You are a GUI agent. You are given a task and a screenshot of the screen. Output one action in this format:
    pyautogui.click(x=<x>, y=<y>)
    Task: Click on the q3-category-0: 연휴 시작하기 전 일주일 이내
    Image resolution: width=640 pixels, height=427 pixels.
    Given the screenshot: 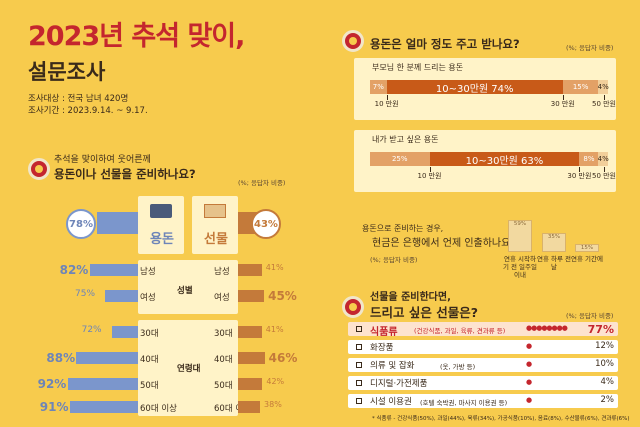 What is the action you would take?
    pyautogui.click(x=520, y=267)
    